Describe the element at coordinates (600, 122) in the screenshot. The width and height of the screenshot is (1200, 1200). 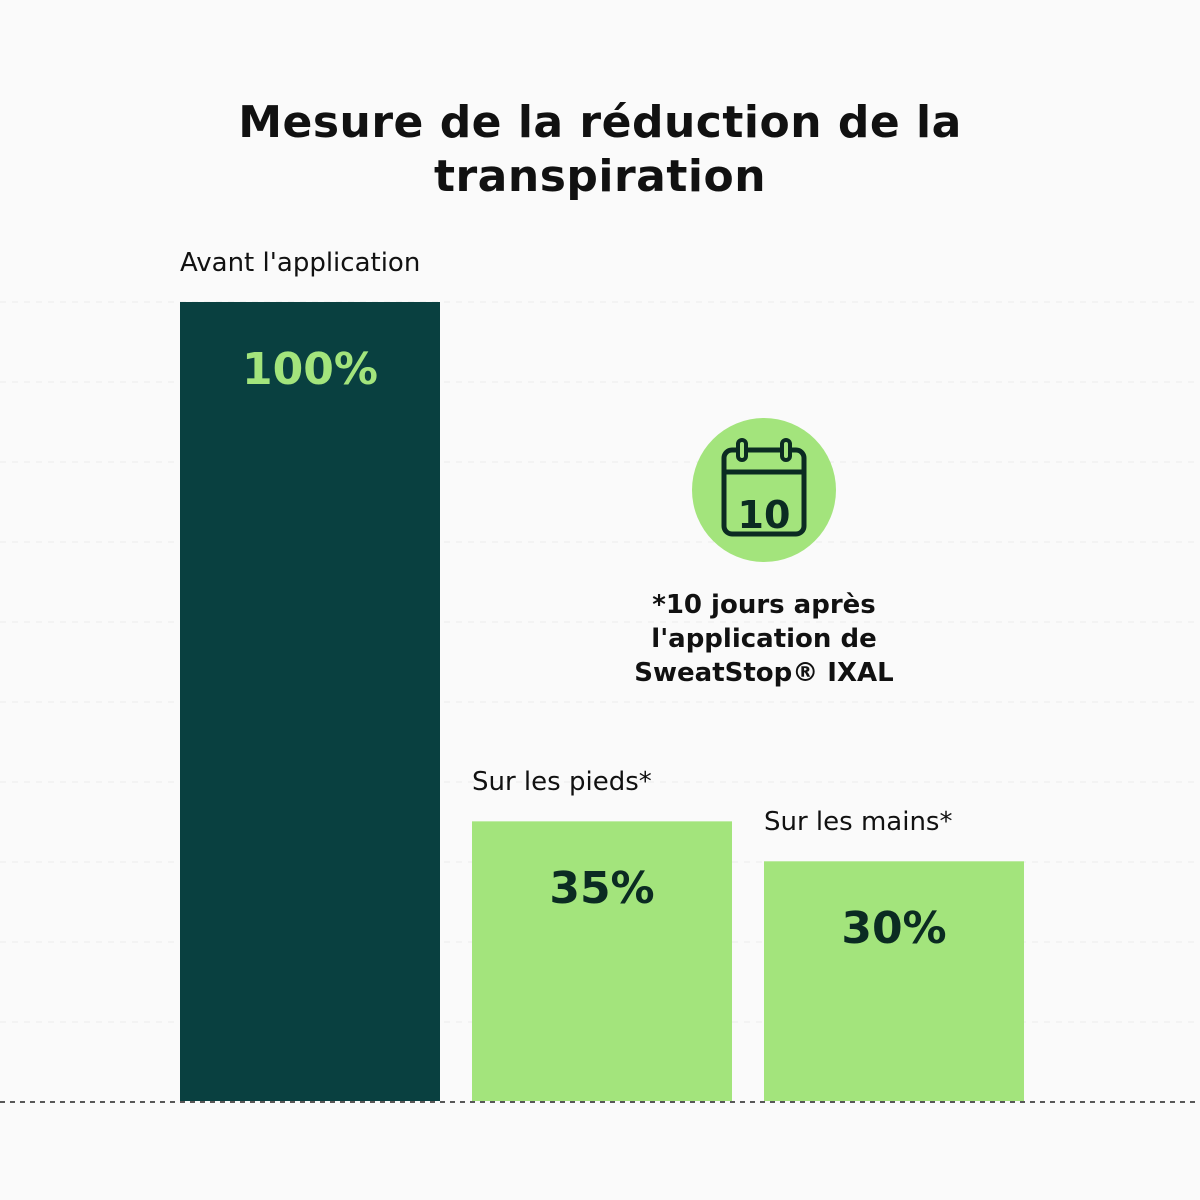
I see `chart-title-line-1: Mesure de la réduction de la` at that location.